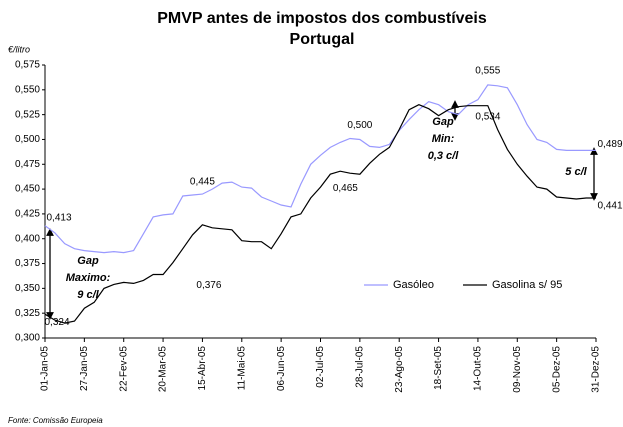 The height and width of the screenshot is (427, 623). I want to click on annotation: 0,3 c/l, so click(444, 156).